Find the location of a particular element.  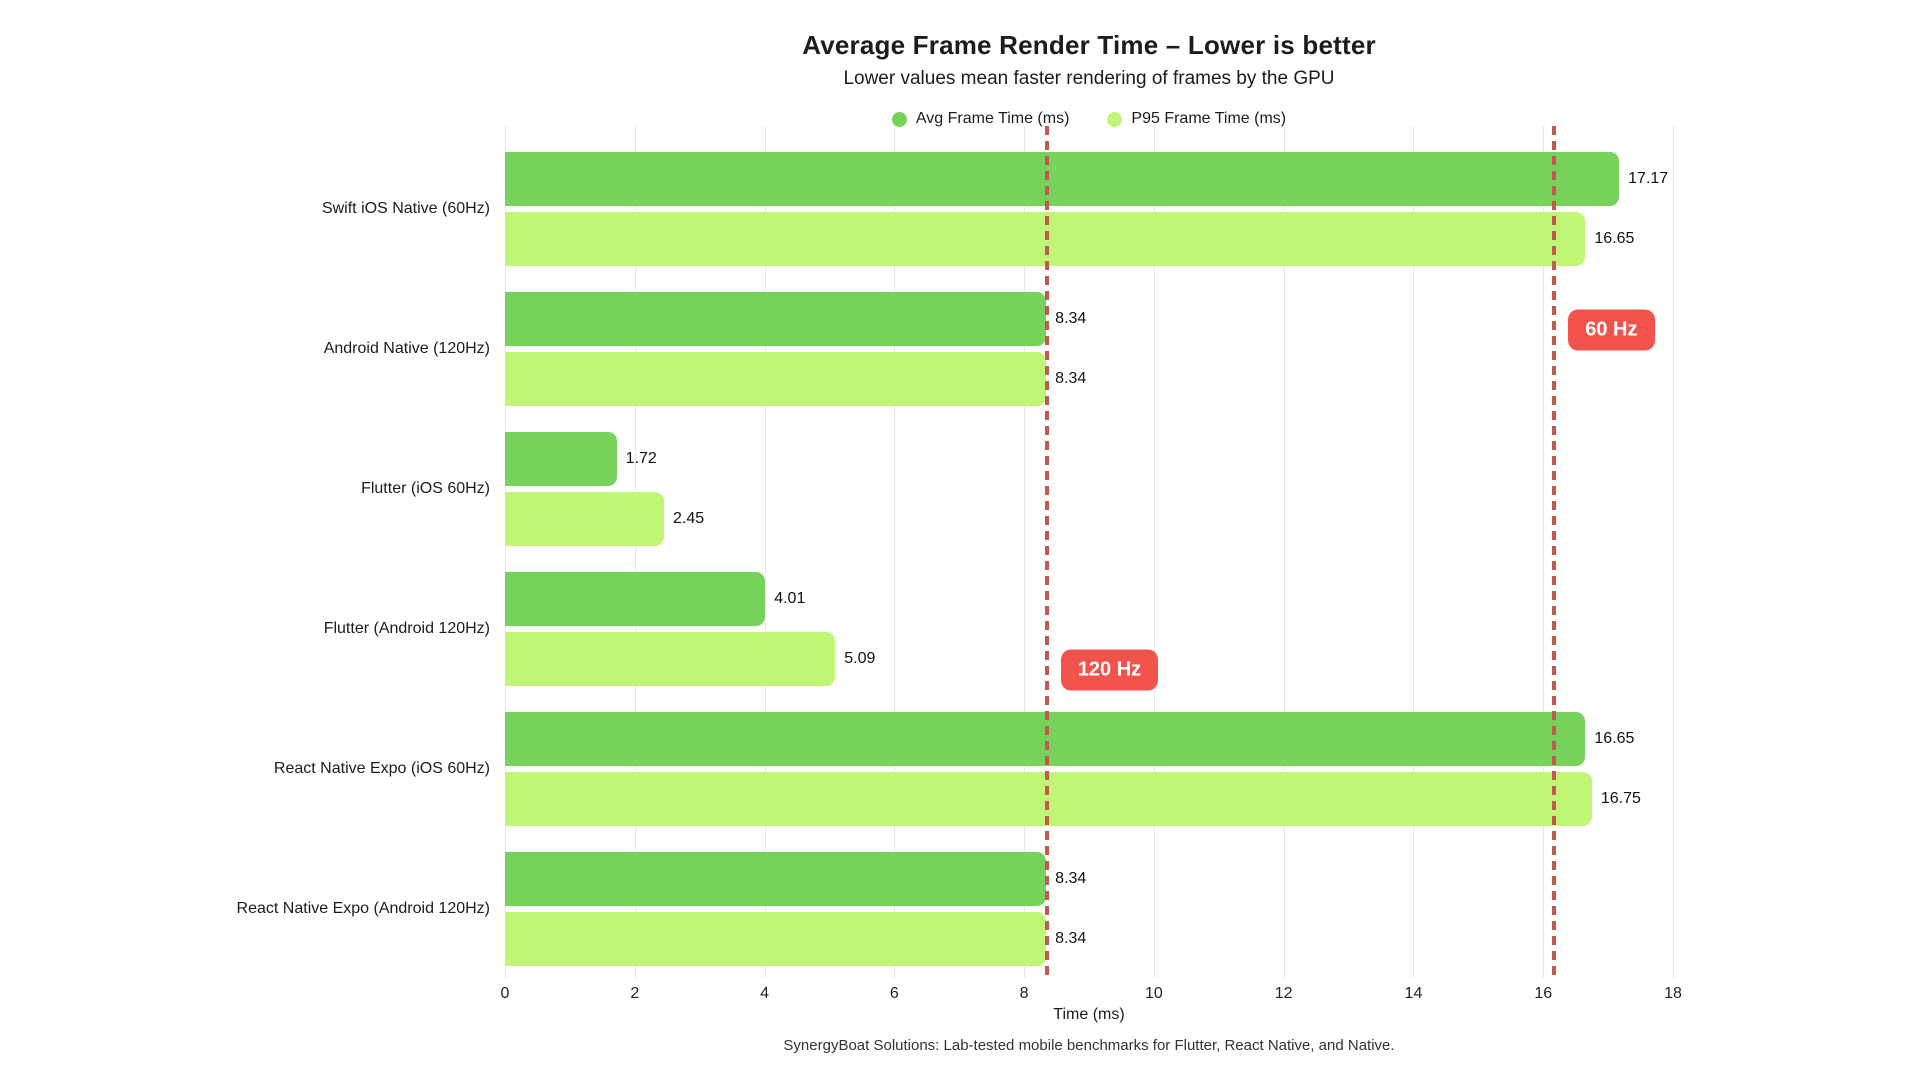

bar-value-label: 4.01 is located at coordinates (790, 598).